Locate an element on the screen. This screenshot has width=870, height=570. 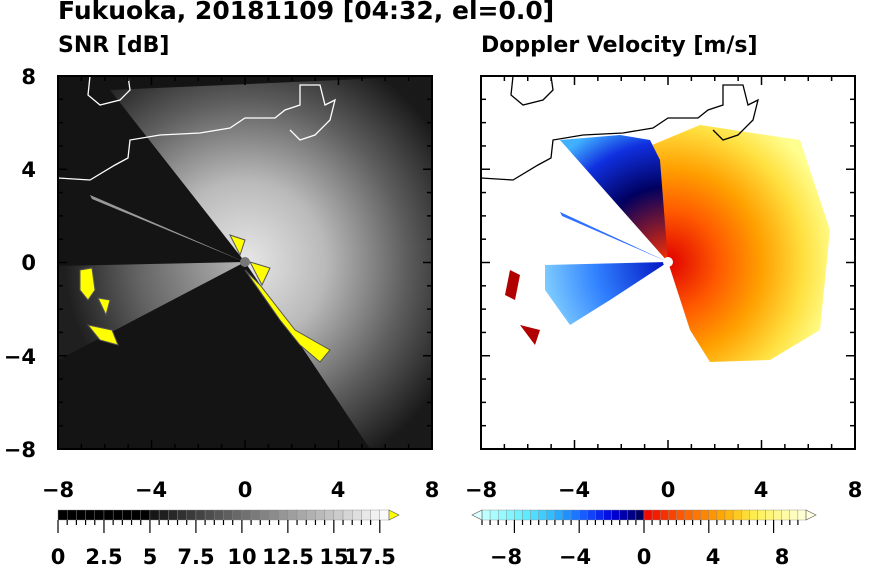
colorbar-label: −4 is located at coordinates (575, 557).